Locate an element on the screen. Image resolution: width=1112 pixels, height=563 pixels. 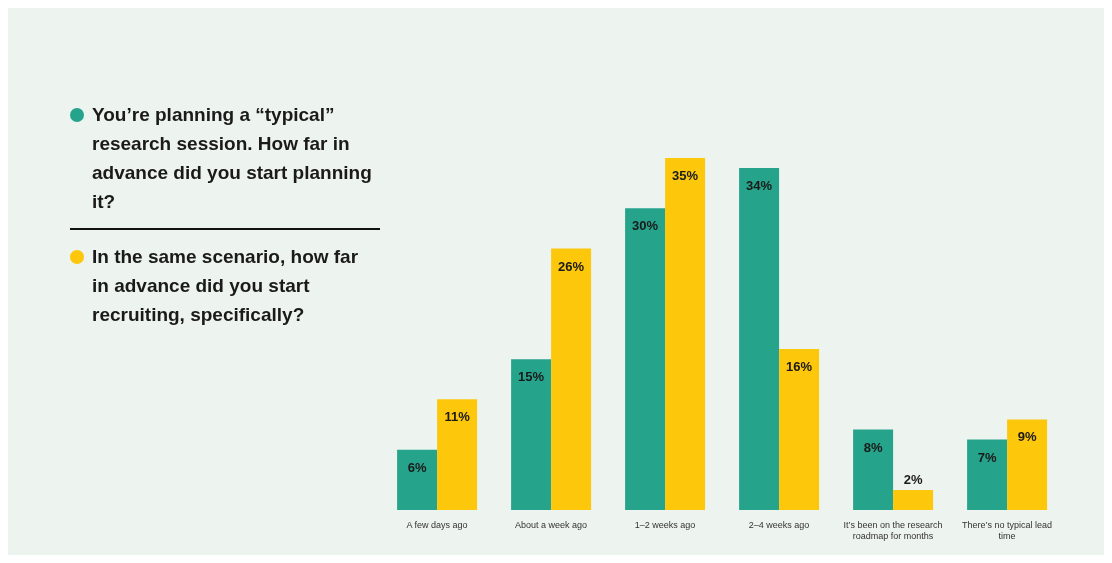
x-tick-label: A few days ago is located at coordinates (437, 525).